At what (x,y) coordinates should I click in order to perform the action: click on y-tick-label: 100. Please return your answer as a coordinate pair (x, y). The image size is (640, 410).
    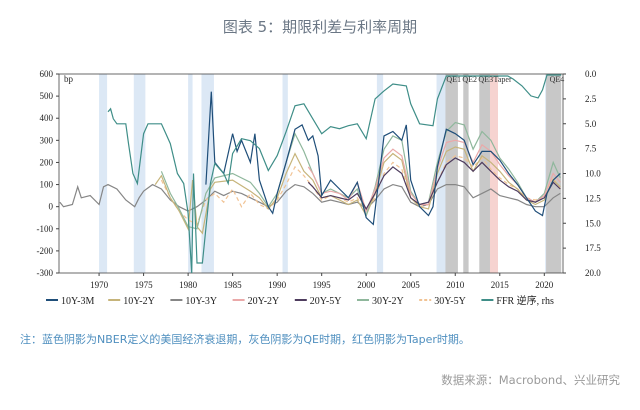
    Looking at the image, I should click on (47, 185).